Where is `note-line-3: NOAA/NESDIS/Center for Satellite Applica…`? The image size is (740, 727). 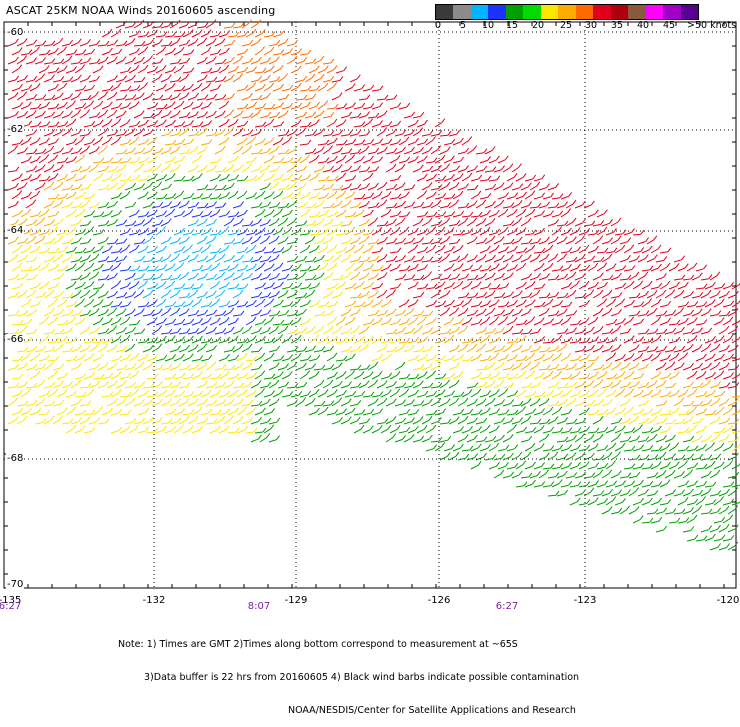 note-line-3: NOAA/NESDIS/Center for Satellite Applica… is located at coordinates (348, 710).